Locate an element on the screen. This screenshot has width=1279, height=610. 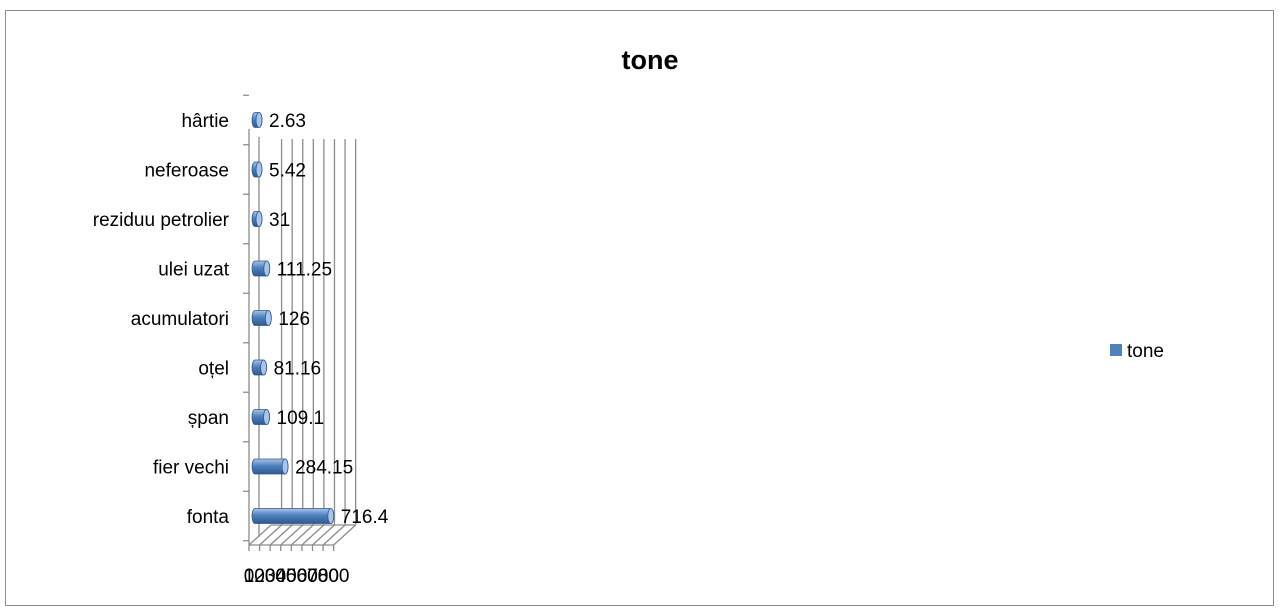
data-label: 81.16 is located at coordinates (298, 369).